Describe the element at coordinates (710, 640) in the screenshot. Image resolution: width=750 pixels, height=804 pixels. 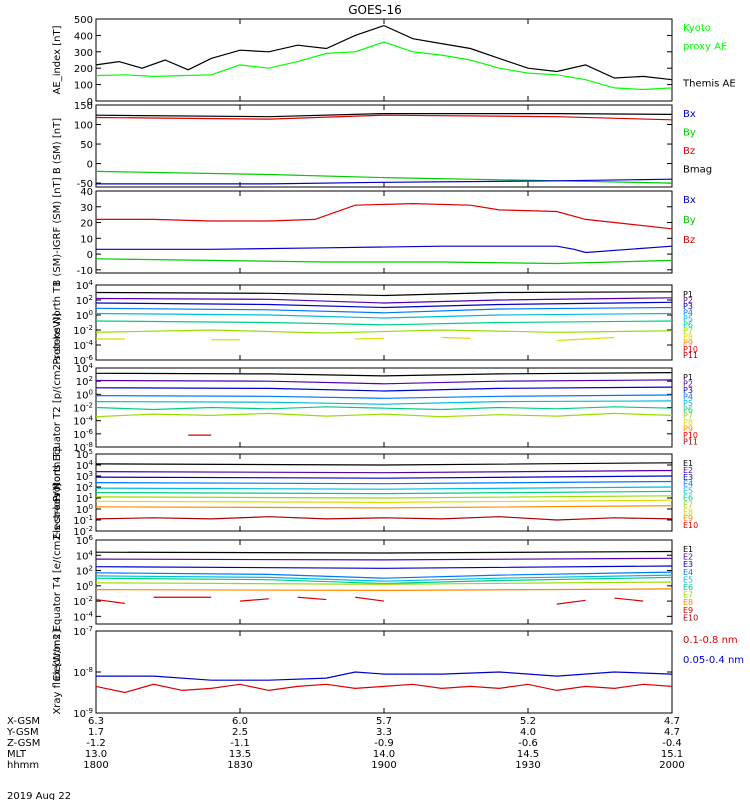
I see `legend-entry: 0.1-0.8 nm` at that location.